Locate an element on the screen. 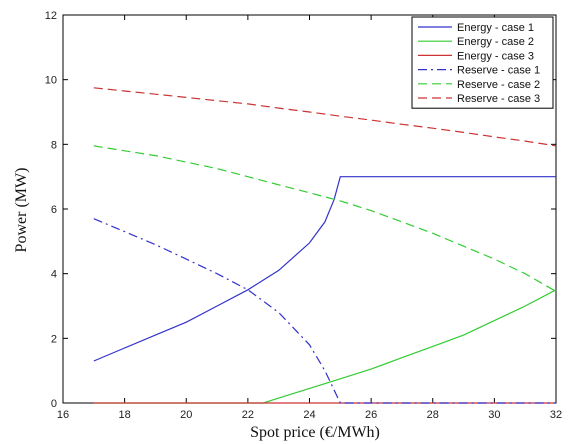 The width and height of the screenshot is (571, 444). y-tick-label: 8 is located at coordinates (54, 145).